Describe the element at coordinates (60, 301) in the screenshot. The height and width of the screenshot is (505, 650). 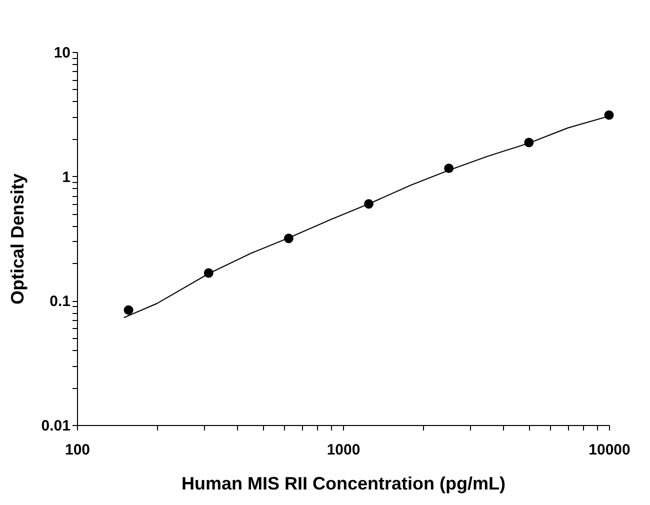
I see `y-tick-label: 0.1` at that location.